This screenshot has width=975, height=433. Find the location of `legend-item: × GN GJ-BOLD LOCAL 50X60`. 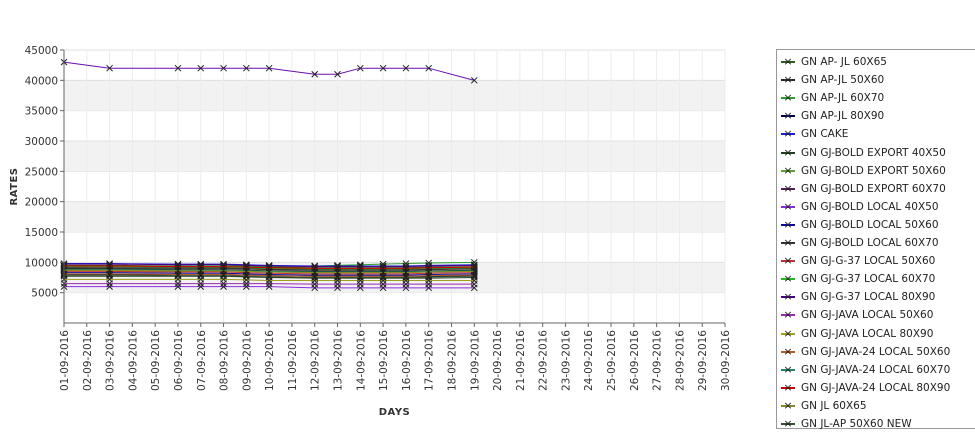

legend-item: × GN GJ-BOLD LOCAL 50X60 is located at coordinates (860, 225).